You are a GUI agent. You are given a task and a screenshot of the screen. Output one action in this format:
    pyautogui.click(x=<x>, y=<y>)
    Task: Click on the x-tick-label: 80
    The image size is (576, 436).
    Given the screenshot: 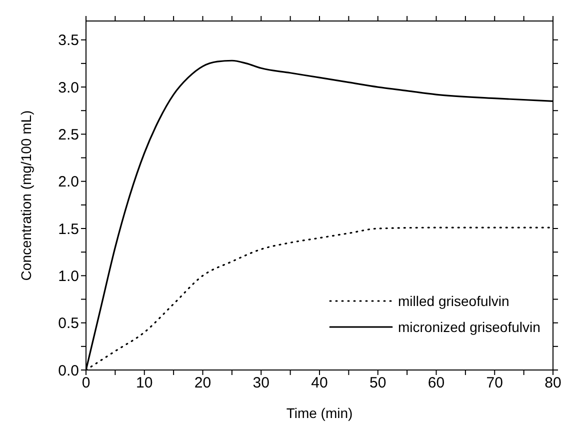 What is the action you would take?
    pyautogui.click(x=553, y=383)
    